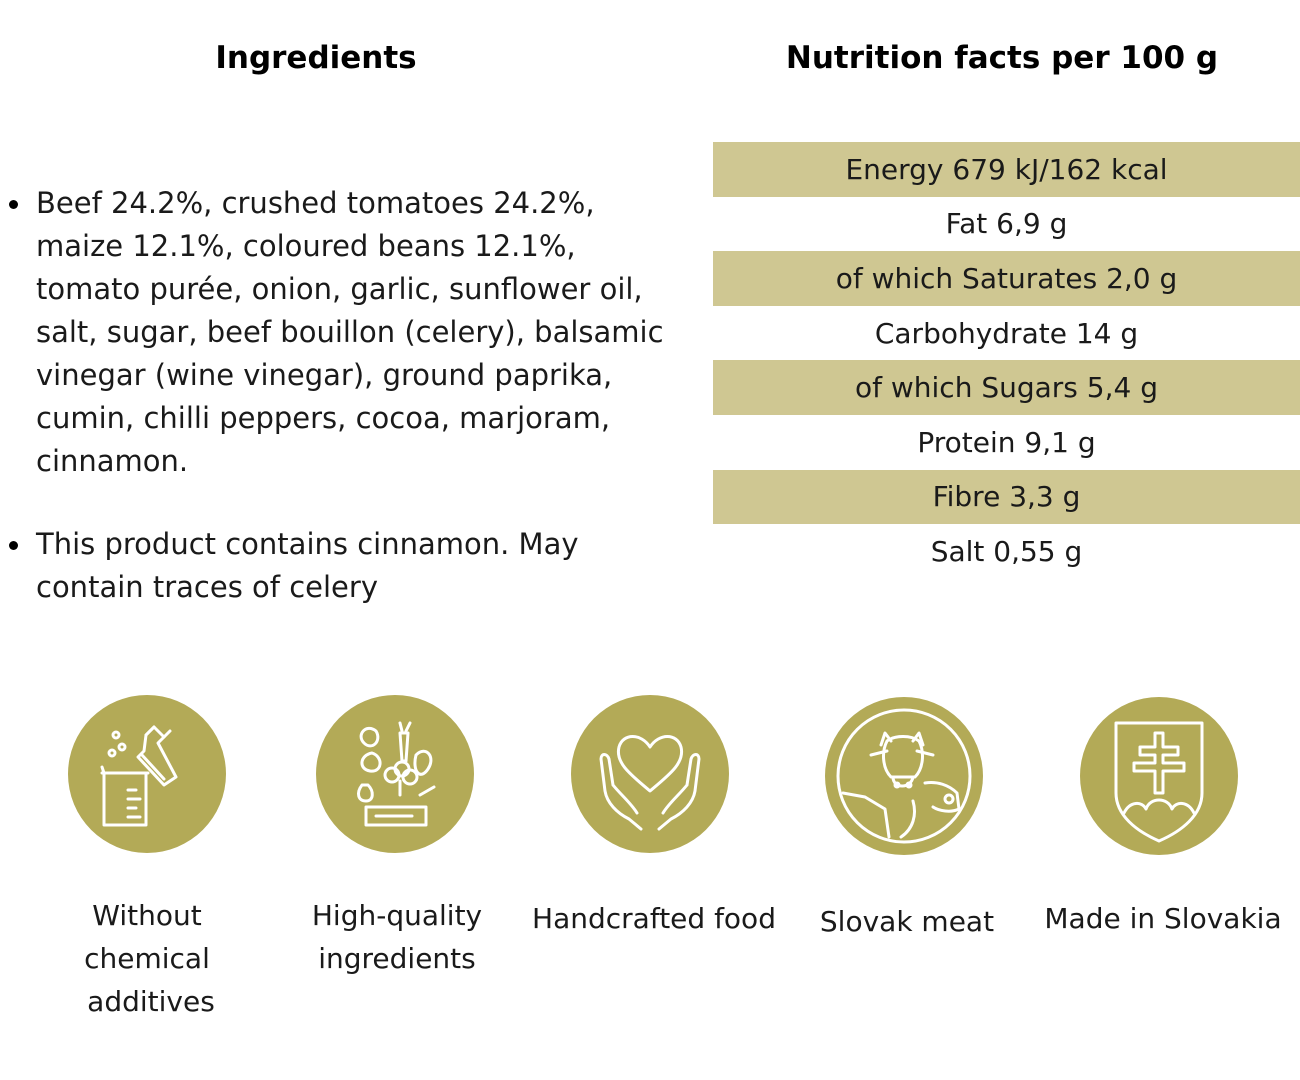  I want to click on badge-label-handcrafted: Handcrafted food, so click(654, 918).